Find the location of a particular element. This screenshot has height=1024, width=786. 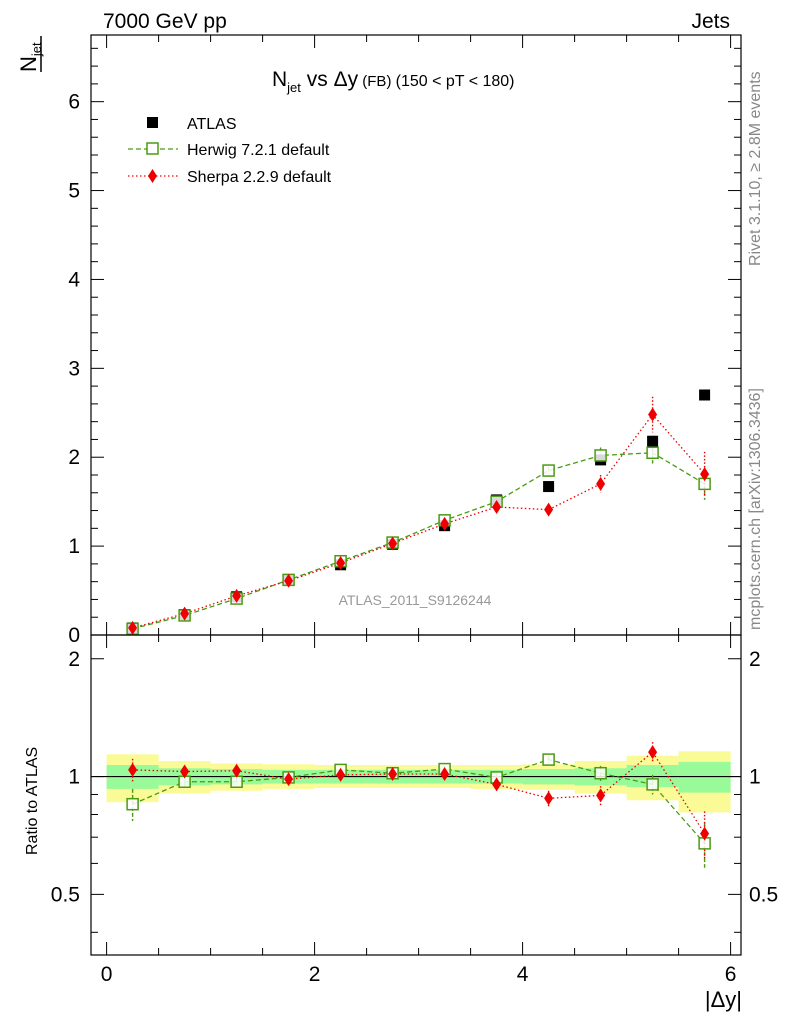

y-tick-label: 2 is located at coordinates (74, 457).